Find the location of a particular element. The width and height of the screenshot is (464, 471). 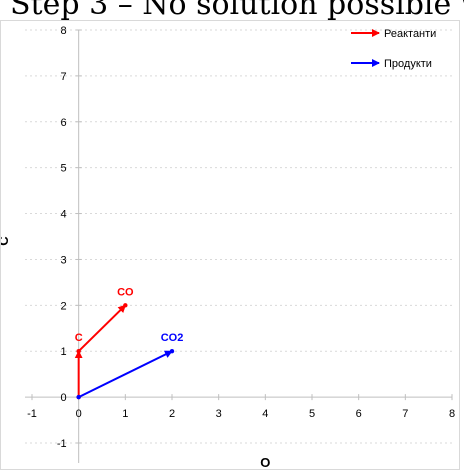

y-axis-label: C is located at coordinates (6, 241).